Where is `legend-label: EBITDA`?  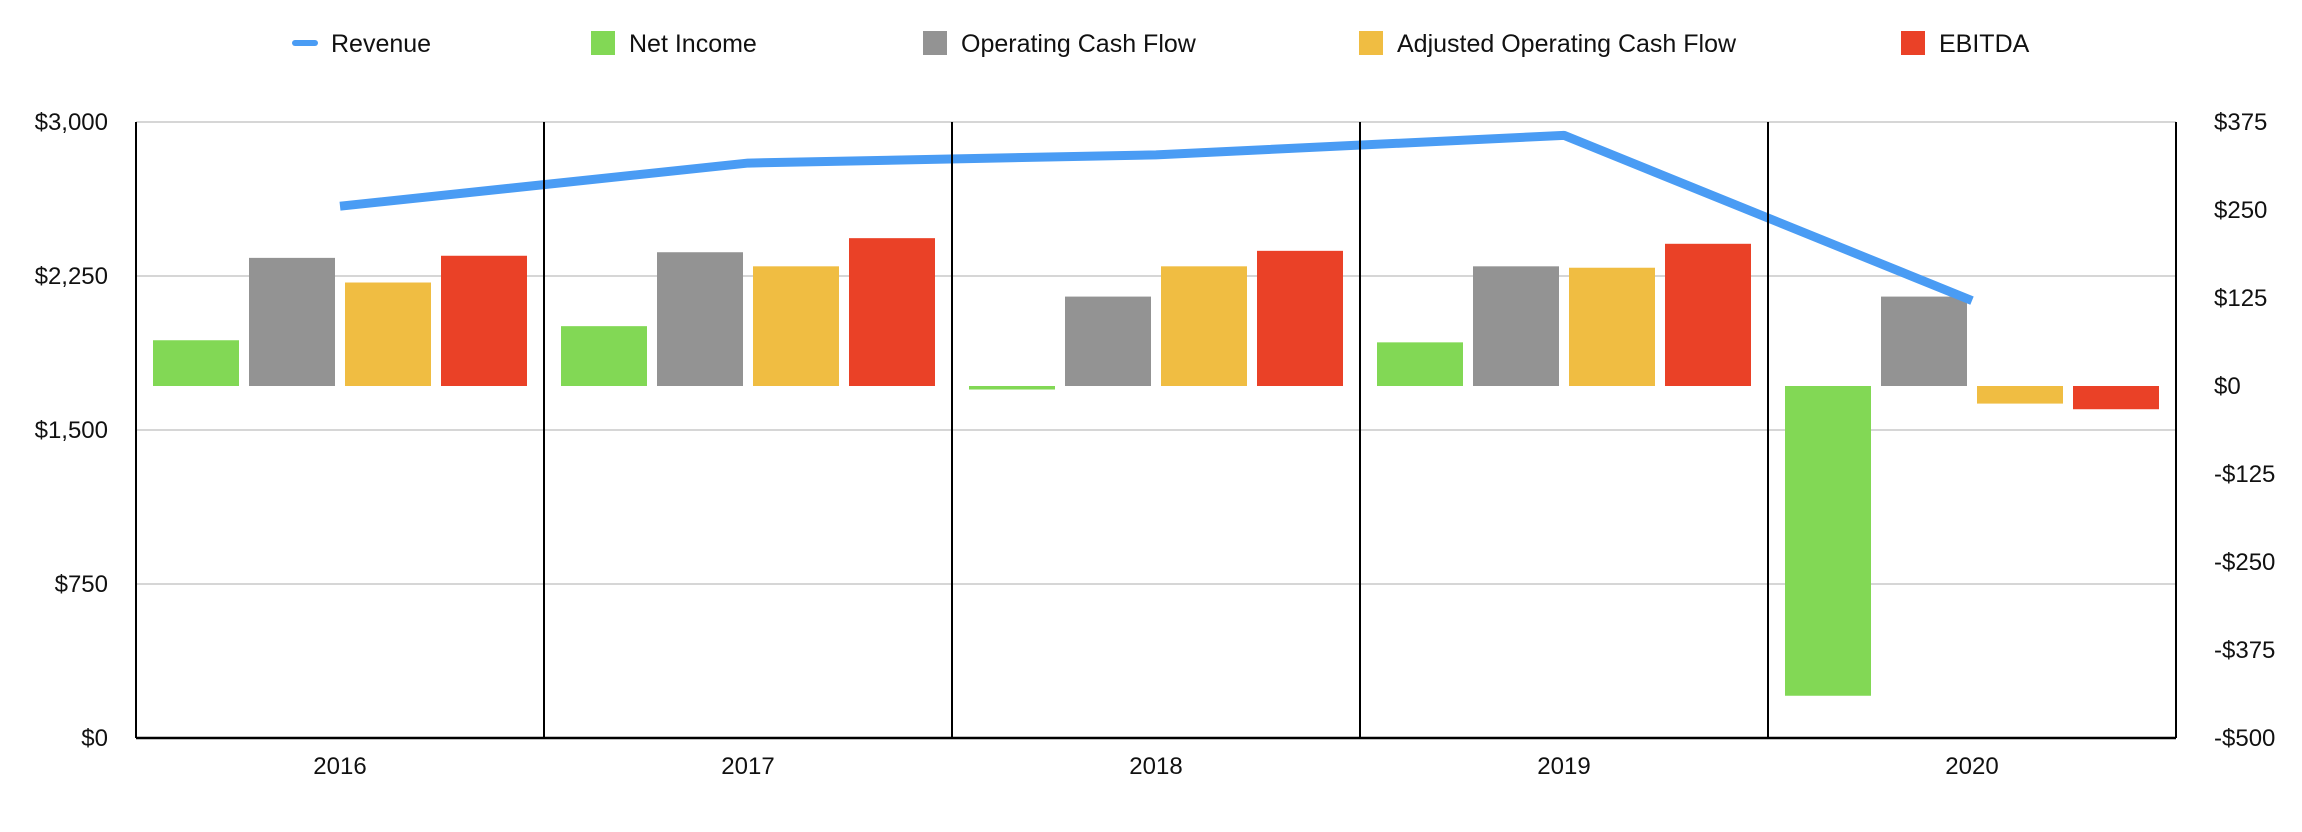
legend-label: EBITDA is located at coordinates (1984, 44).